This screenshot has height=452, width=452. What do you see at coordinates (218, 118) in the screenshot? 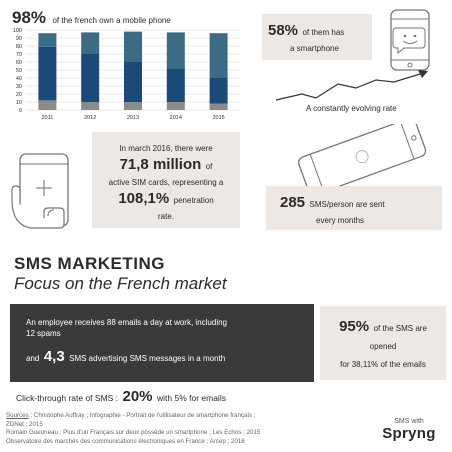
I see `x-tick-label: 2015` at bounding box center [218, 118].